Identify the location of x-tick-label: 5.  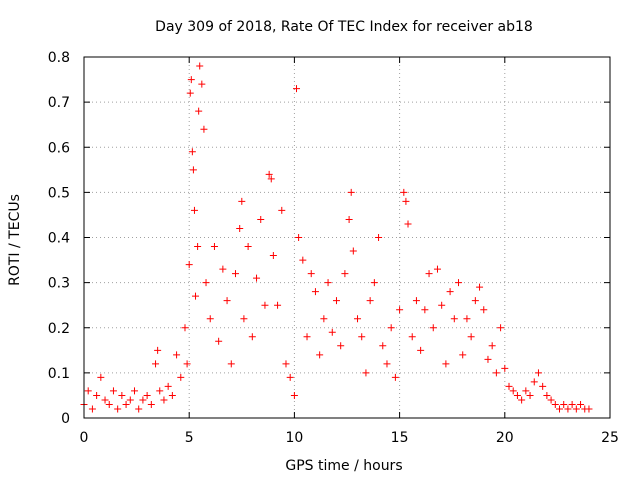
(189, 438).